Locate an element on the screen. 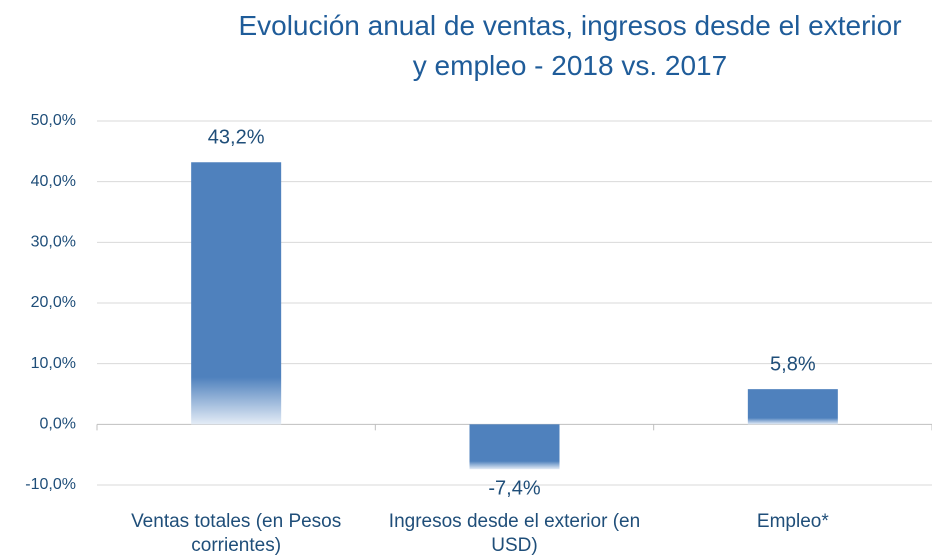  x-tick-label: Empleo* is located at coordinates (792, 521).